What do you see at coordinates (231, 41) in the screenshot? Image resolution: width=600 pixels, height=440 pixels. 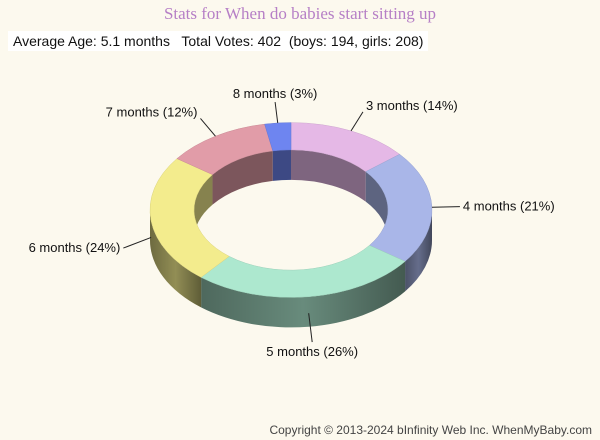 I see `total-votes-text: Total Votes: 402` at bounding box center [231, 41].